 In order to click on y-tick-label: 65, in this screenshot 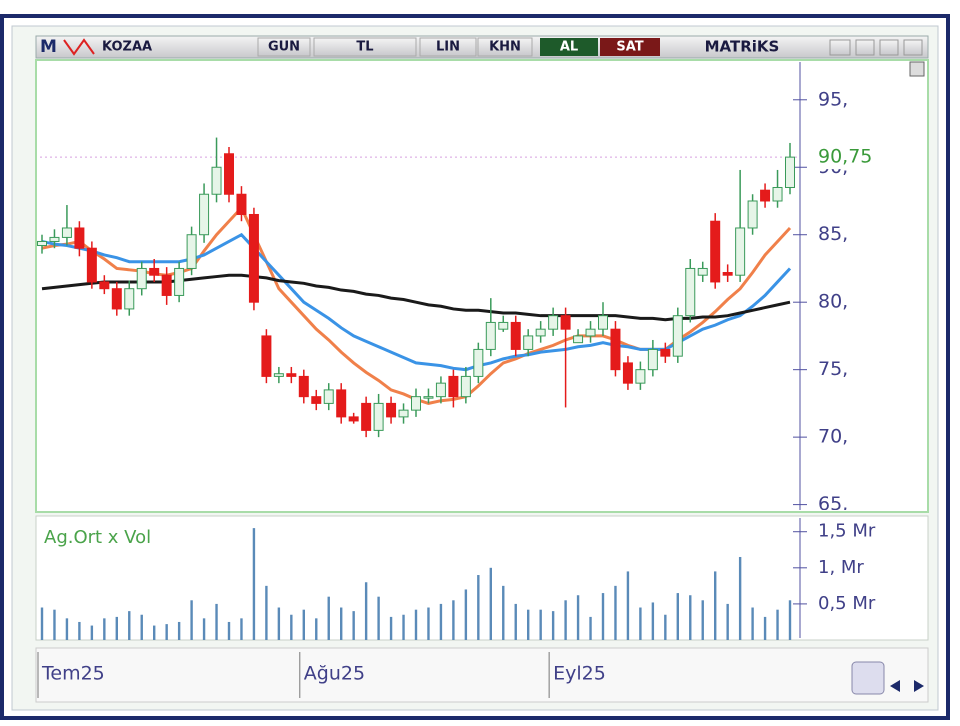, I will do `click(833, 504)`.